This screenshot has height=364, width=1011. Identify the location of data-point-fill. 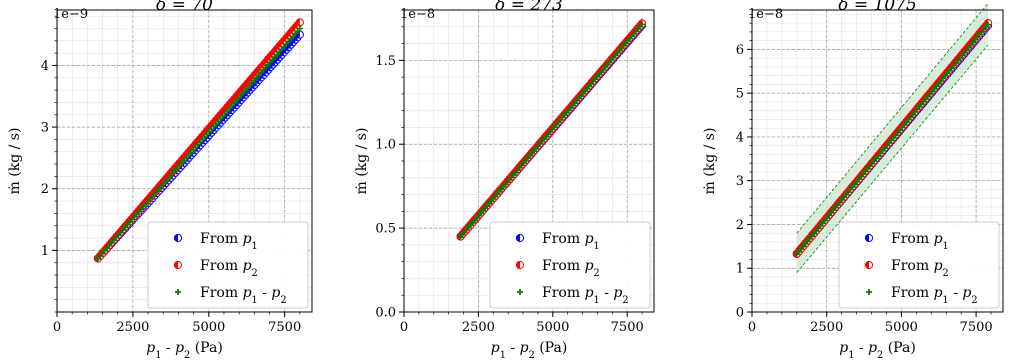
(298, 22).